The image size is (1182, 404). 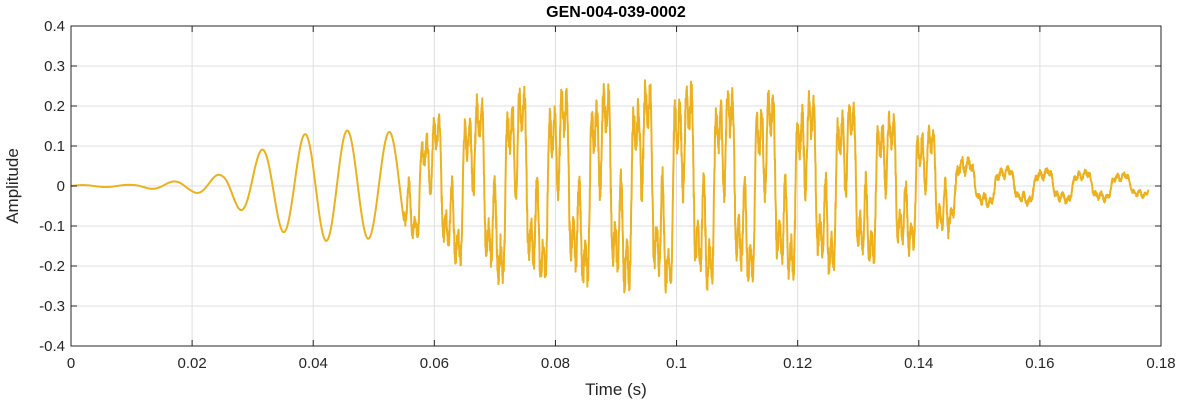 What do you see at coordinates (54, 66) in the screenshot?
I see `y-tick-label: 0.3` at bounding box center [54, 66].